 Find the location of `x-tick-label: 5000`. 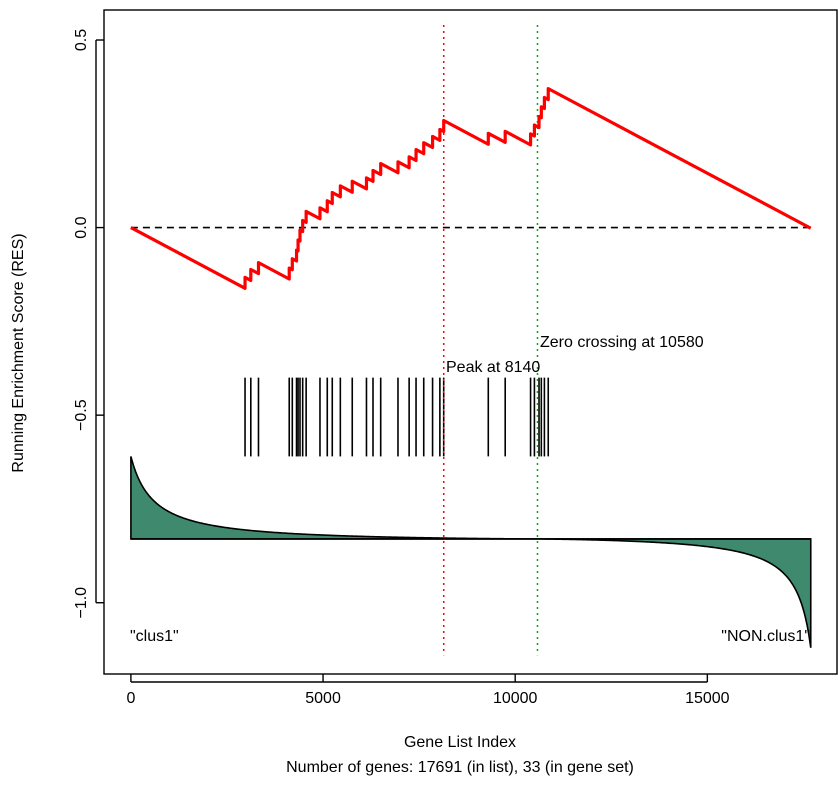

x-tick-label: 5000 is located at coordinates (323, 698).